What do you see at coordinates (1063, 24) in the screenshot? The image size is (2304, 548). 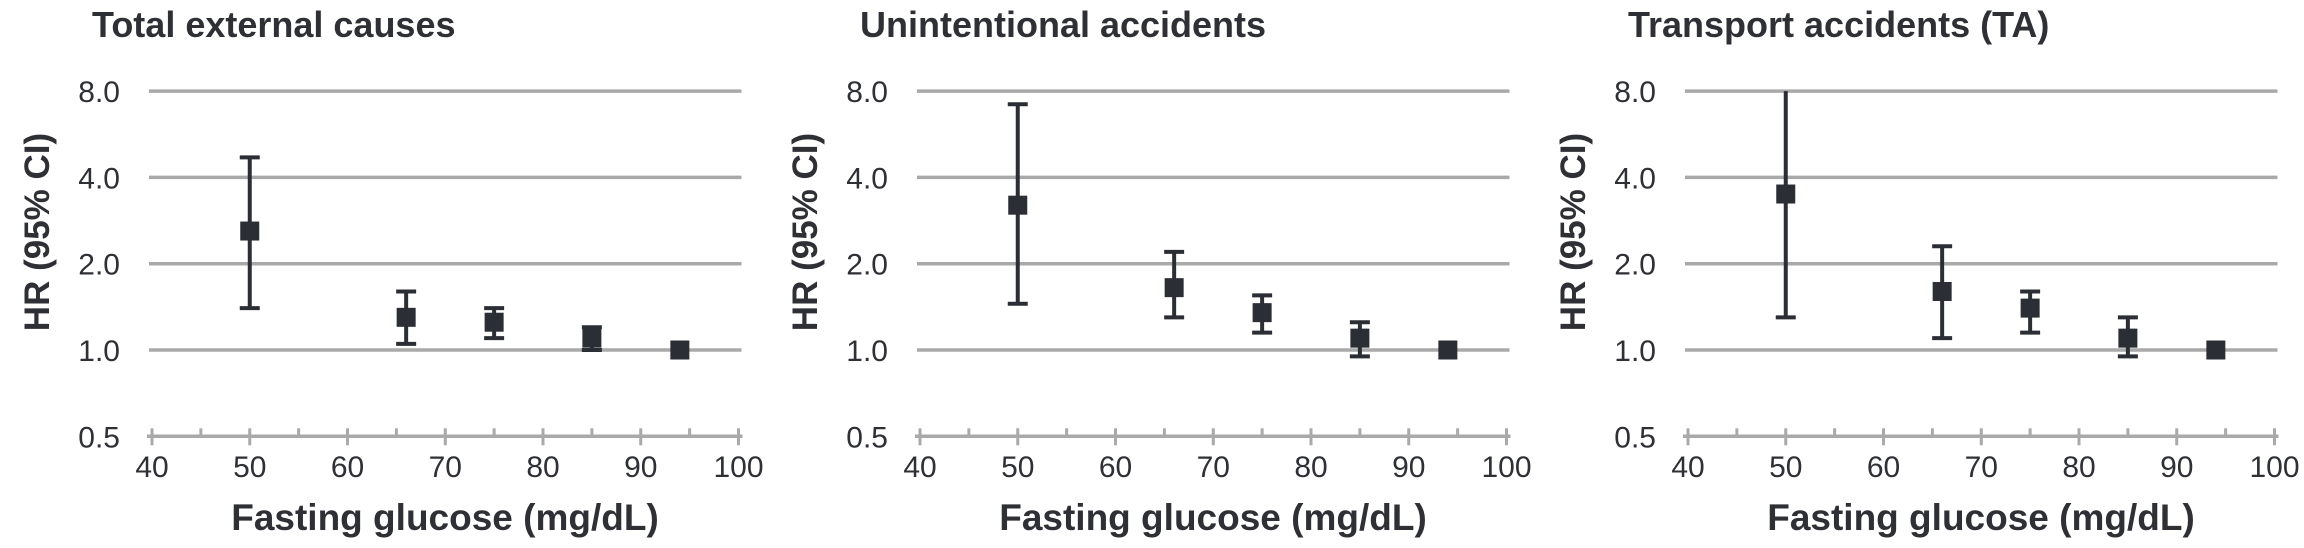 I see `chart-title: Unintentional accidents` at bounding box center [1063, 24].